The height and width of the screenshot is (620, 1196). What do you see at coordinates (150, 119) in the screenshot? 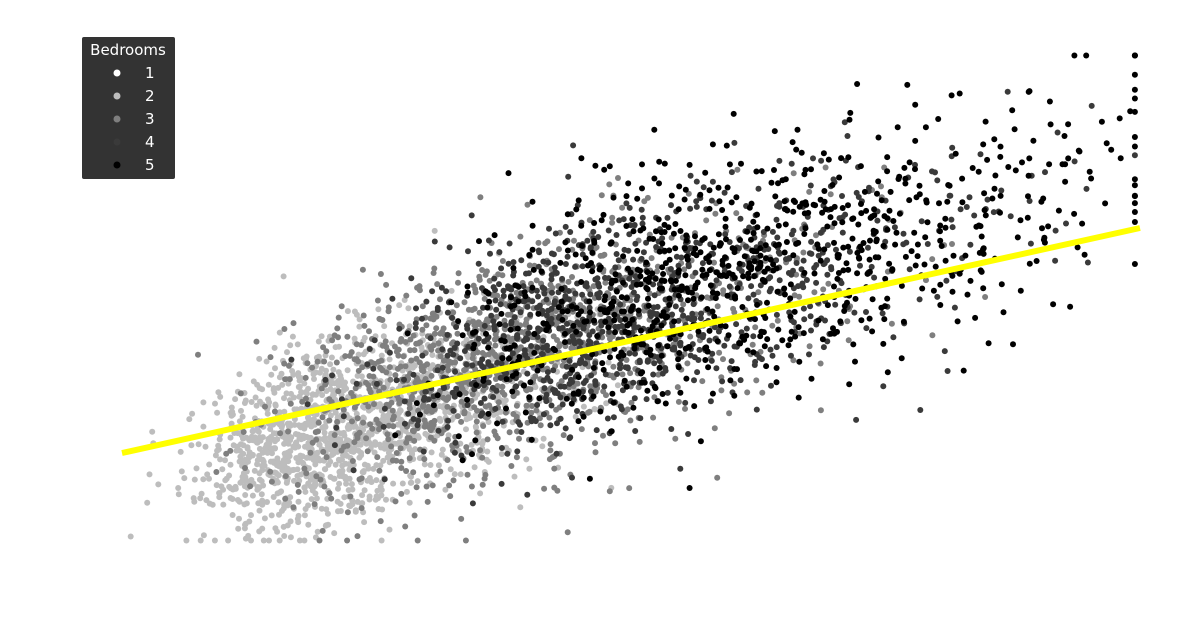
I see `legend-label: 3` at bounding box center [150, 119].